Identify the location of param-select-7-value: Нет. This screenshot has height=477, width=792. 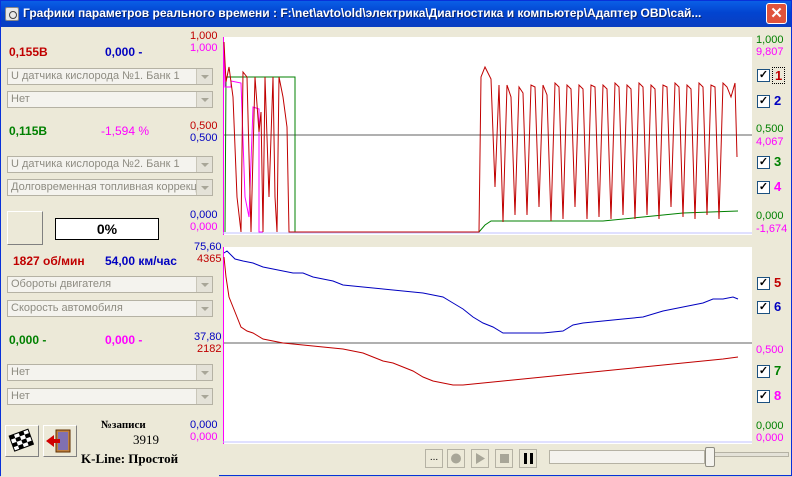
(20, 372).